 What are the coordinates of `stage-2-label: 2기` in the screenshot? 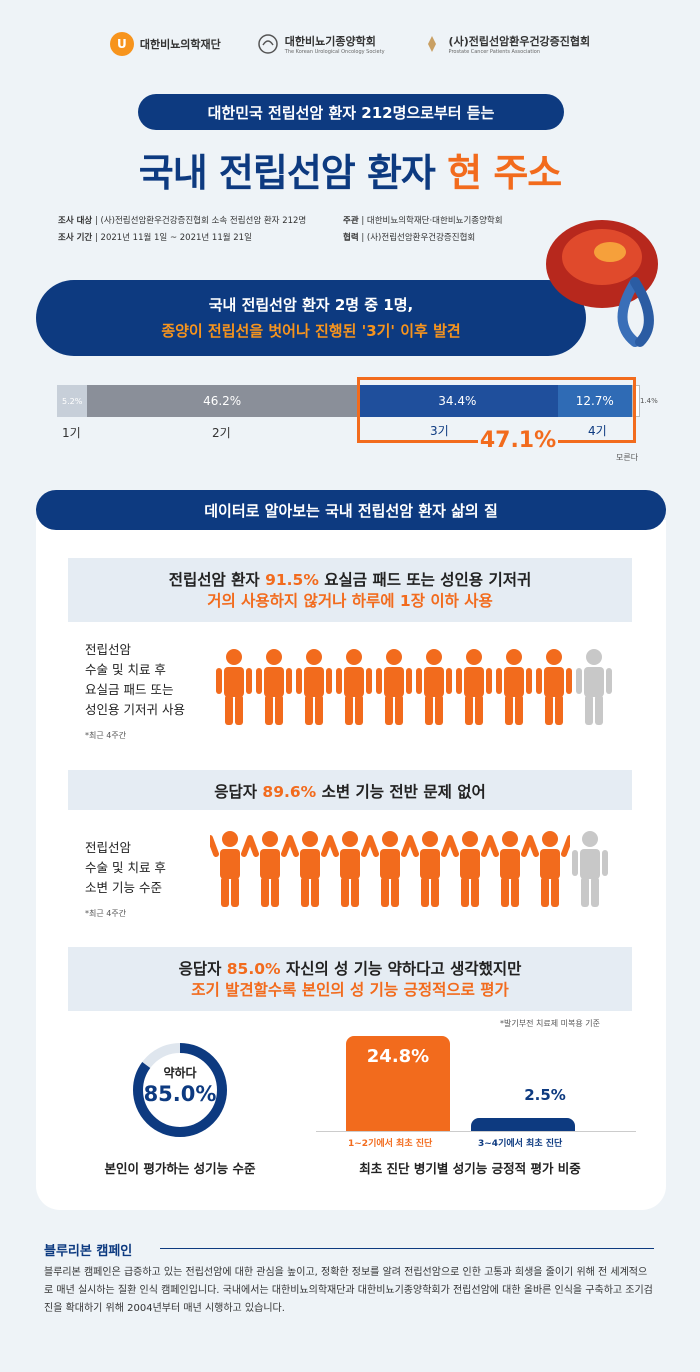 It's located at (221, 433).